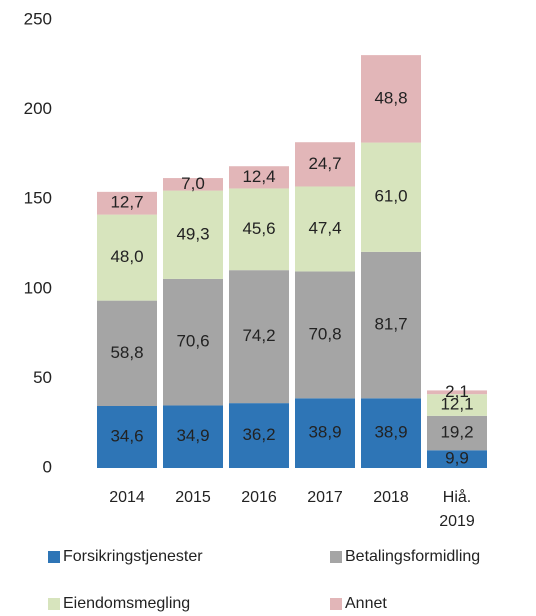 This screenshot has width=536, height=616. I want to click on data-label: 7,0, so click(193, 183).